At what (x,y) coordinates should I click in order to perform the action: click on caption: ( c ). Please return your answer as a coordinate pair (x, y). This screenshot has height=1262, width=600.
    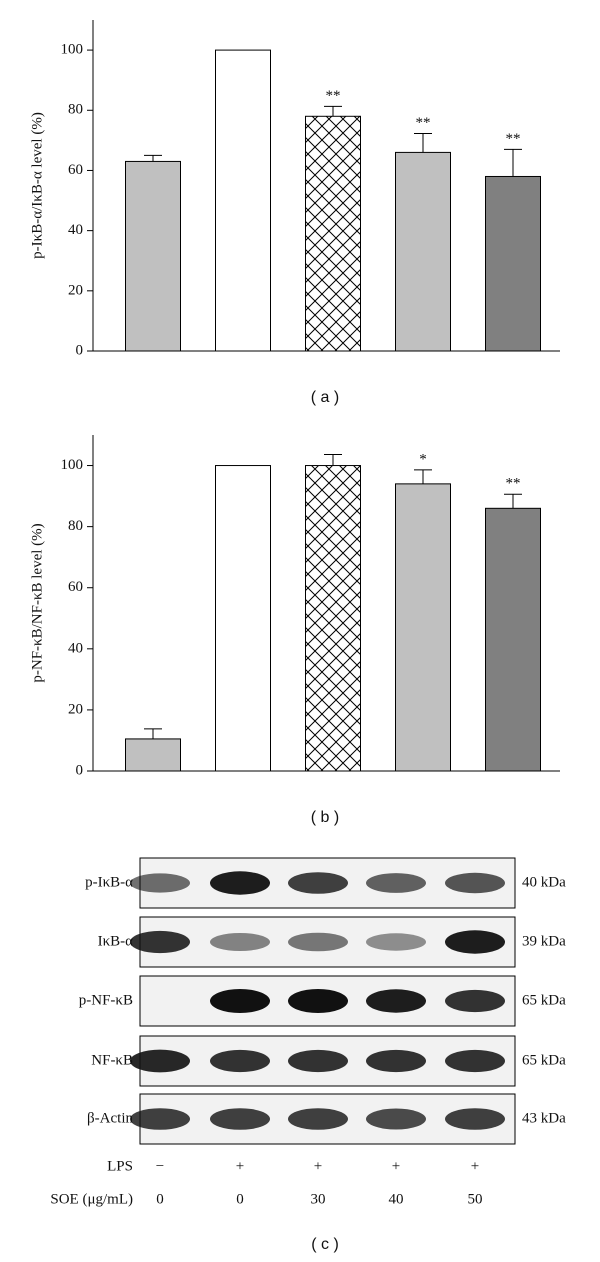
    Looking at the image, I should click on (325, 1244).